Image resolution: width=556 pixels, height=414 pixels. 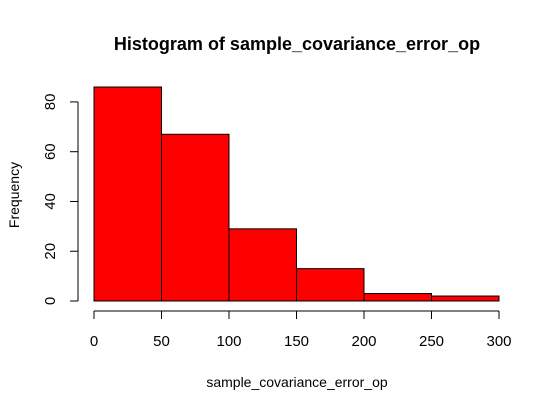 What do you see at coordinates (498, 341) in the screenshot?
I see `x-tick-label: 300` at bounding box center [498, 341].